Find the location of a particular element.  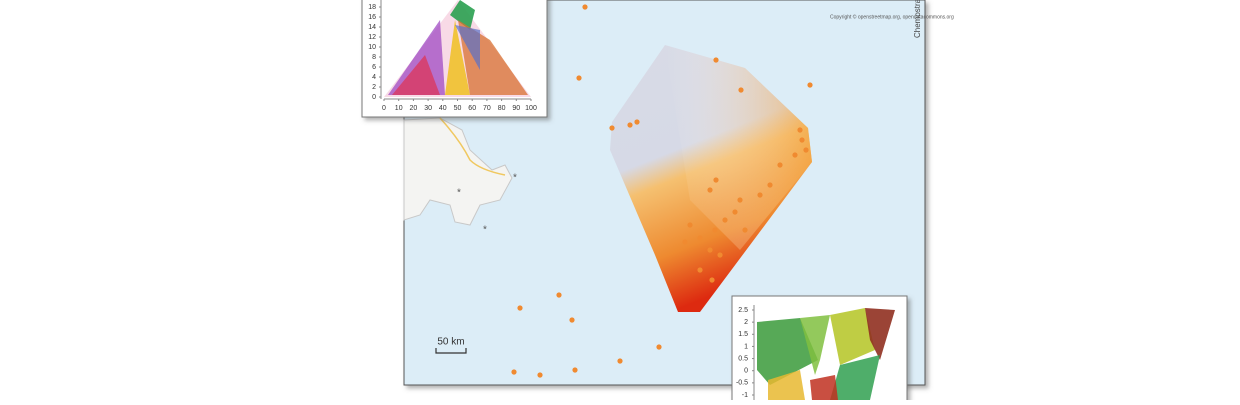

ternary-inset: 0 2 4 6 8 10 12 14 16 18 0 10 20 30 40 50 60 70 80 90 100 is located at coordinates (454, 59).